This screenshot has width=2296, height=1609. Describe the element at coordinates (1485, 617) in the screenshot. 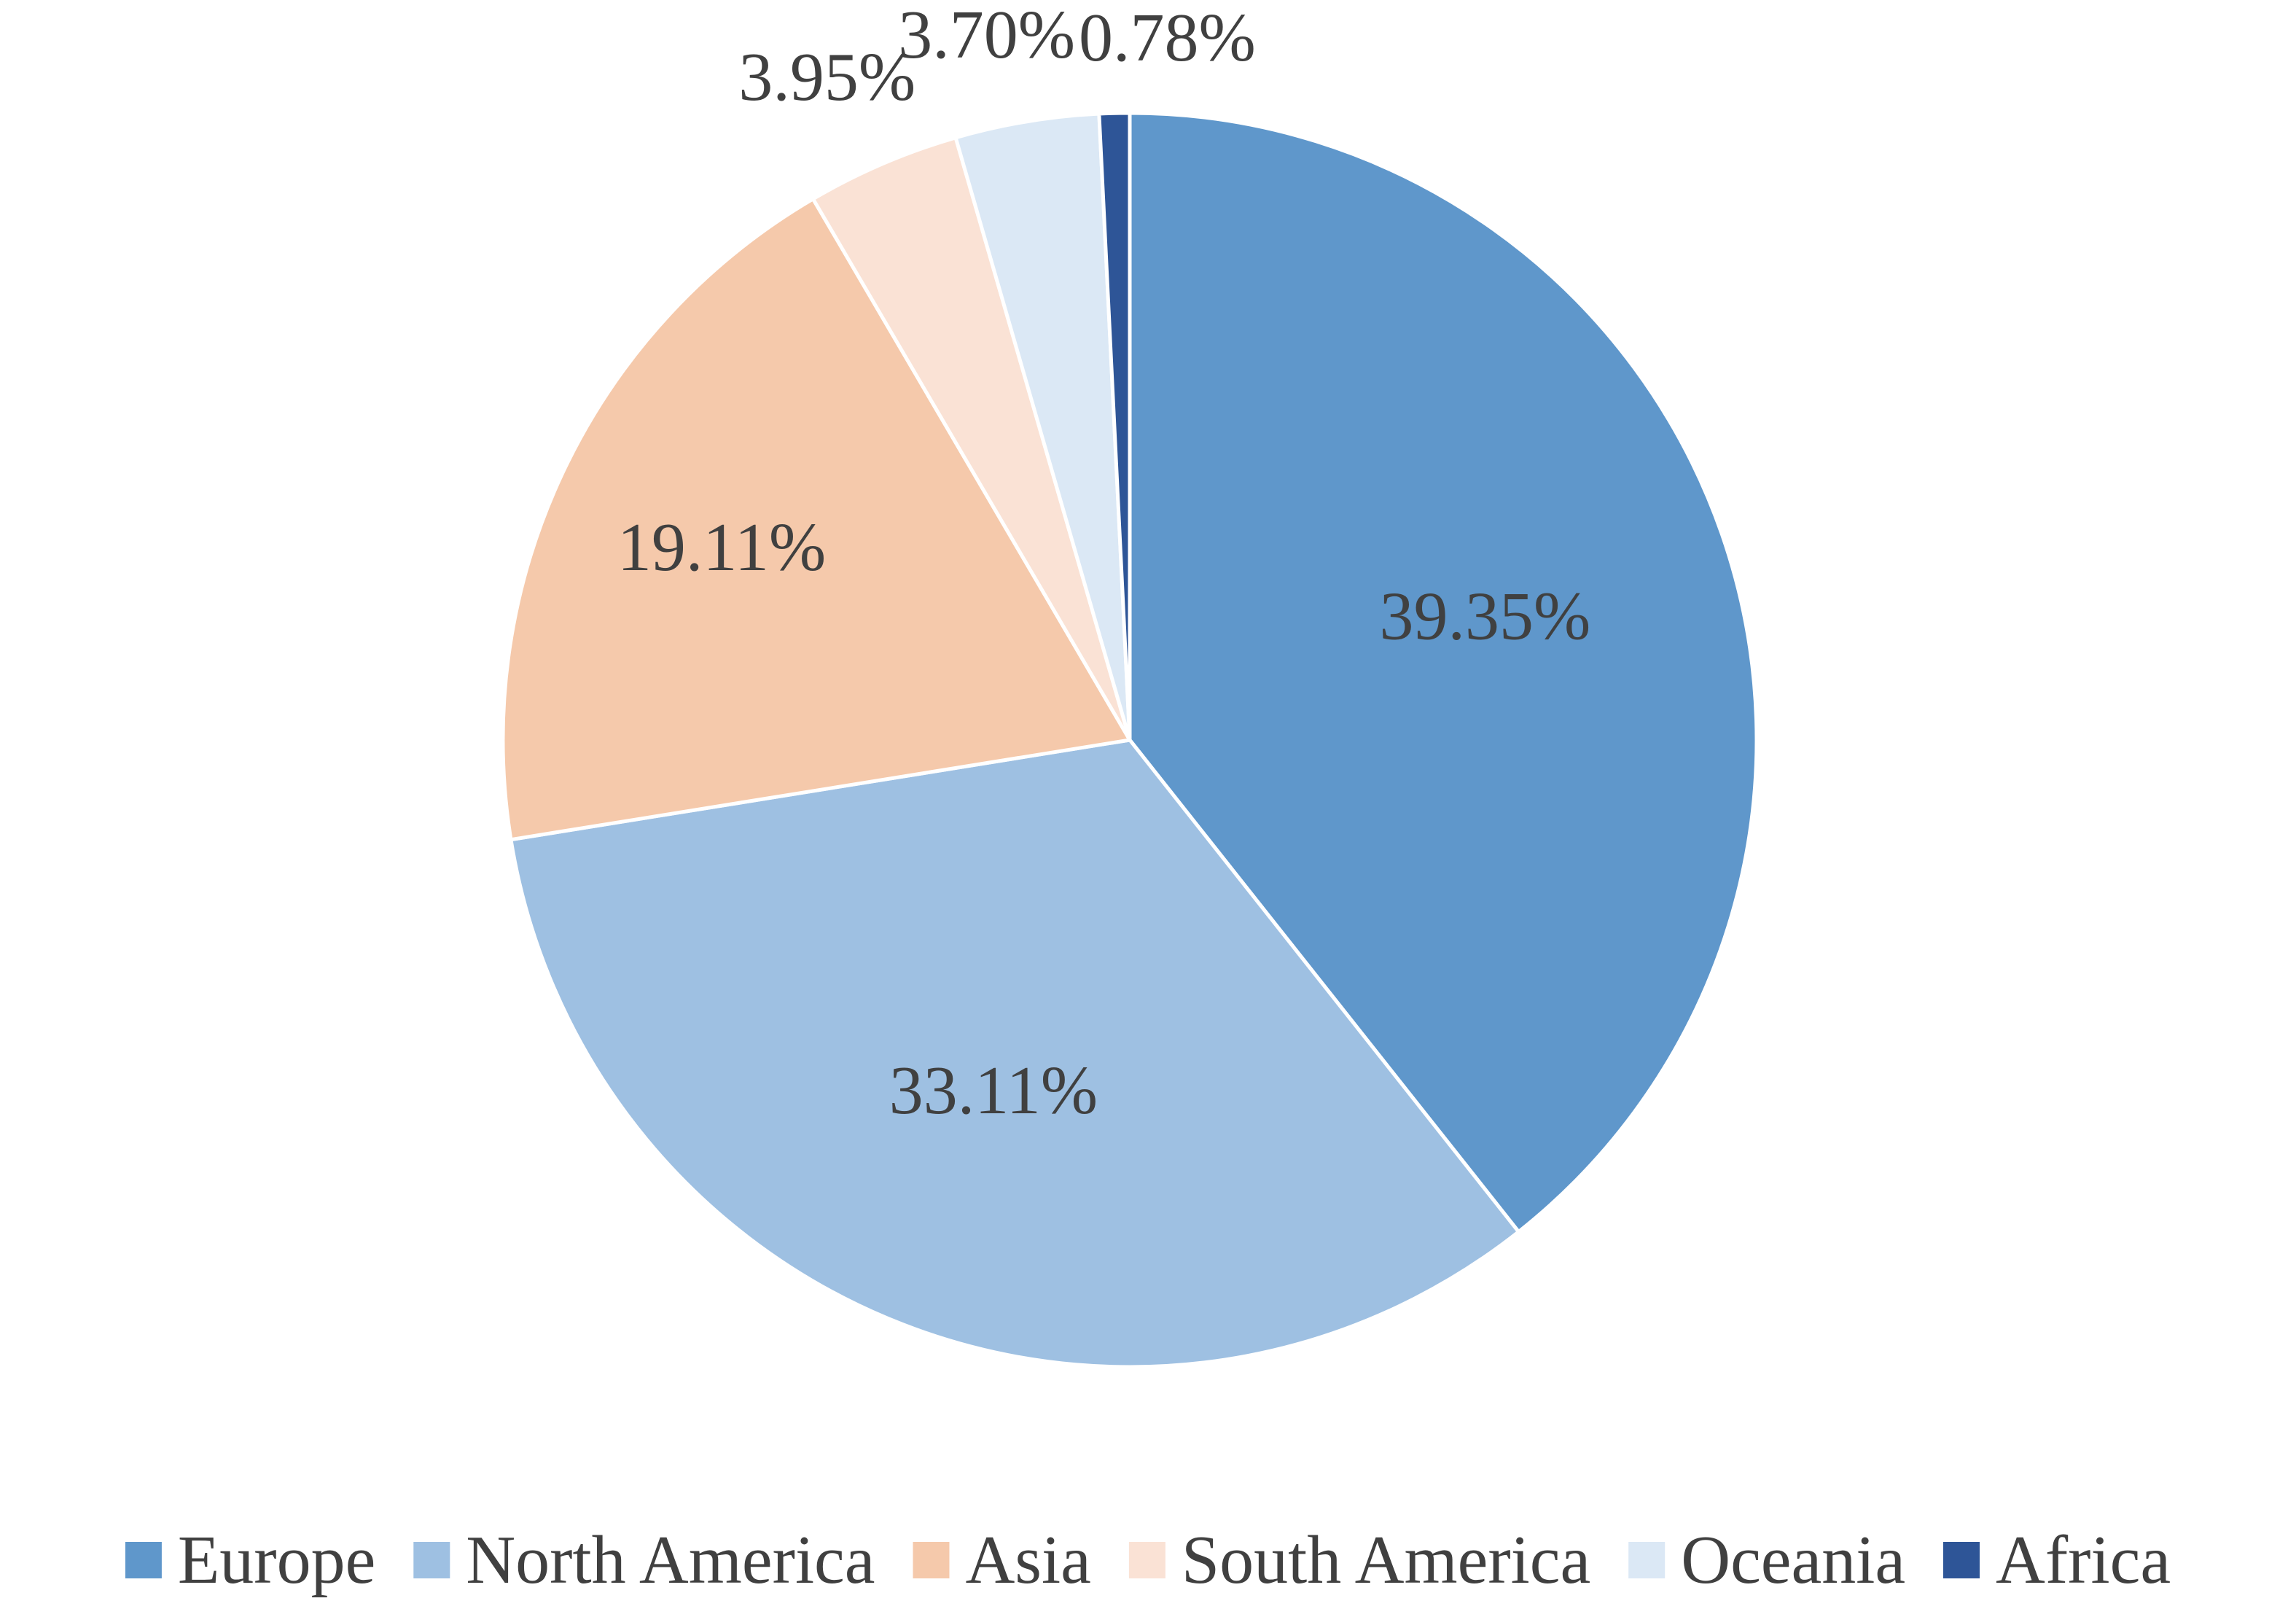

I see `data-label-europe: 39.35%` at that location.